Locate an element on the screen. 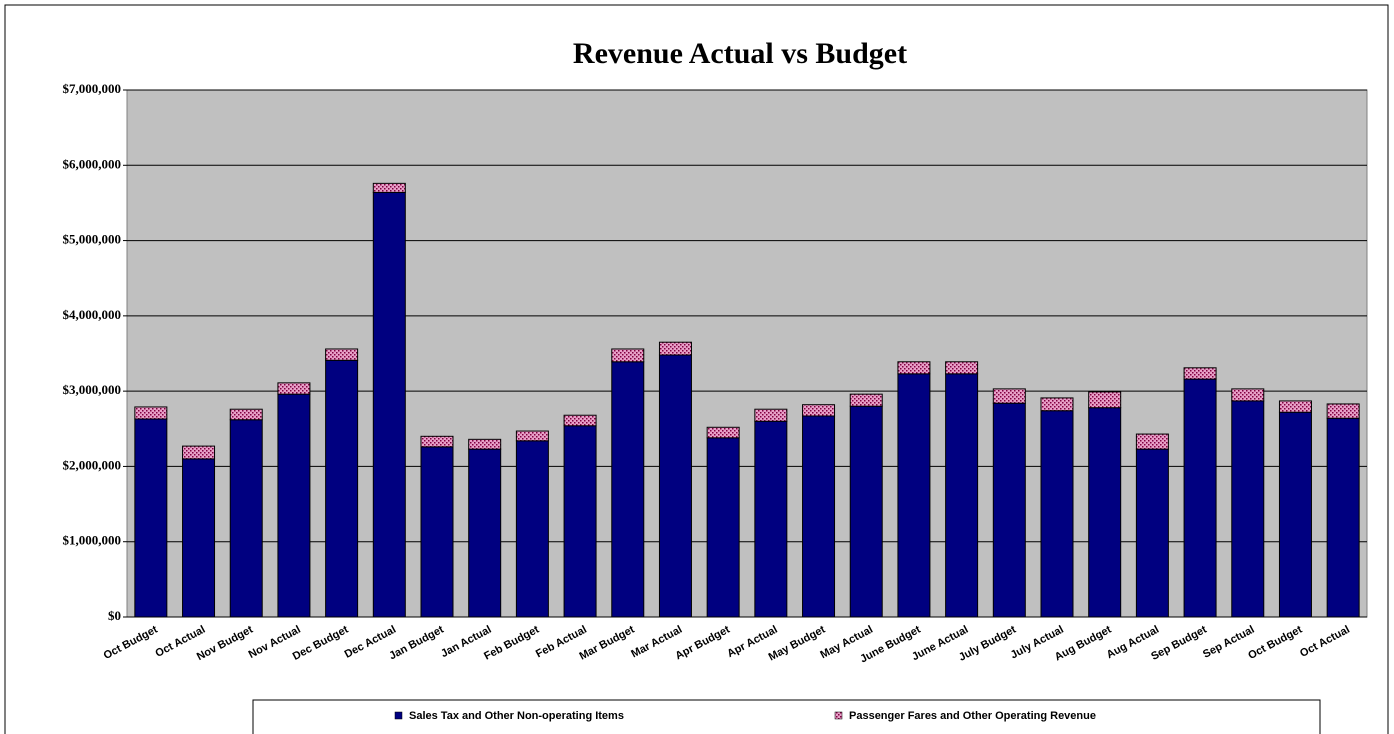 Image resolution: width=1394 pixels, height=734 pixels. chart-title: Revenue Actual vs Budget is located at coordinates (740, 53).